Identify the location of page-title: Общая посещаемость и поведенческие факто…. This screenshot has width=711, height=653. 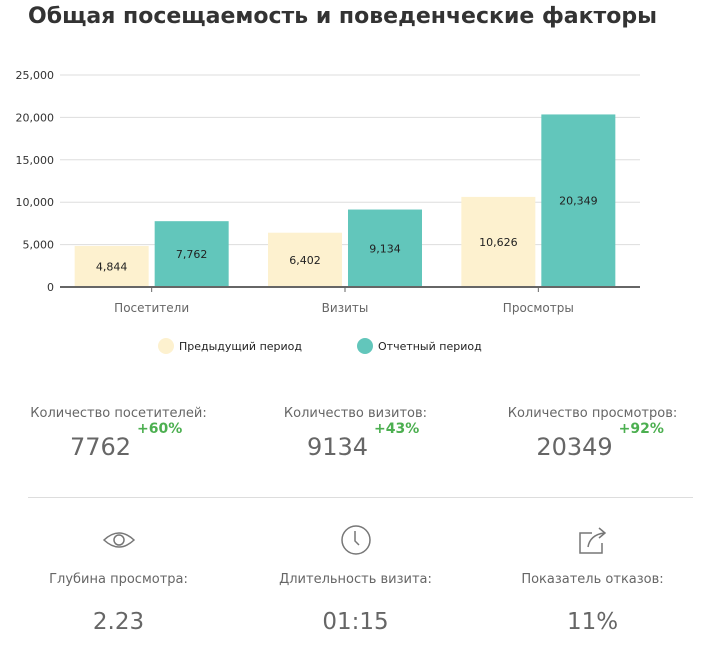
(343, 16).